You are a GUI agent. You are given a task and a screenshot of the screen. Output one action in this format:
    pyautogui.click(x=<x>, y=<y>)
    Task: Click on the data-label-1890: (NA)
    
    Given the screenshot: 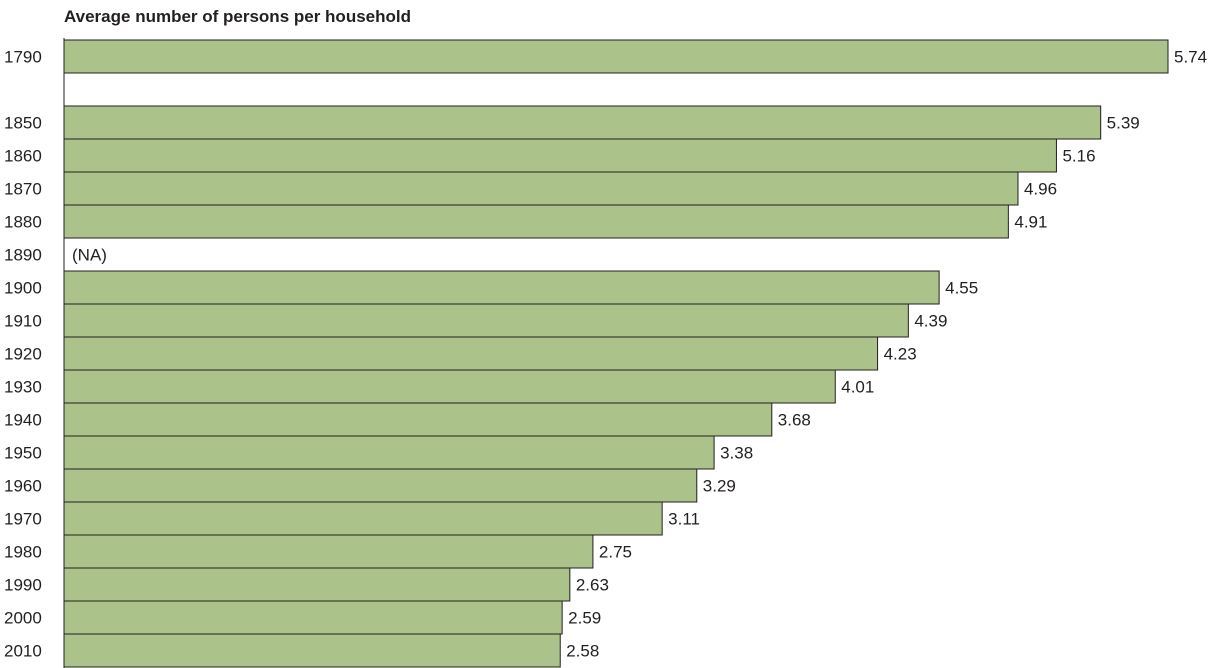 What is the action you would take?
    pyautogui.click(x=89, y=255)
    